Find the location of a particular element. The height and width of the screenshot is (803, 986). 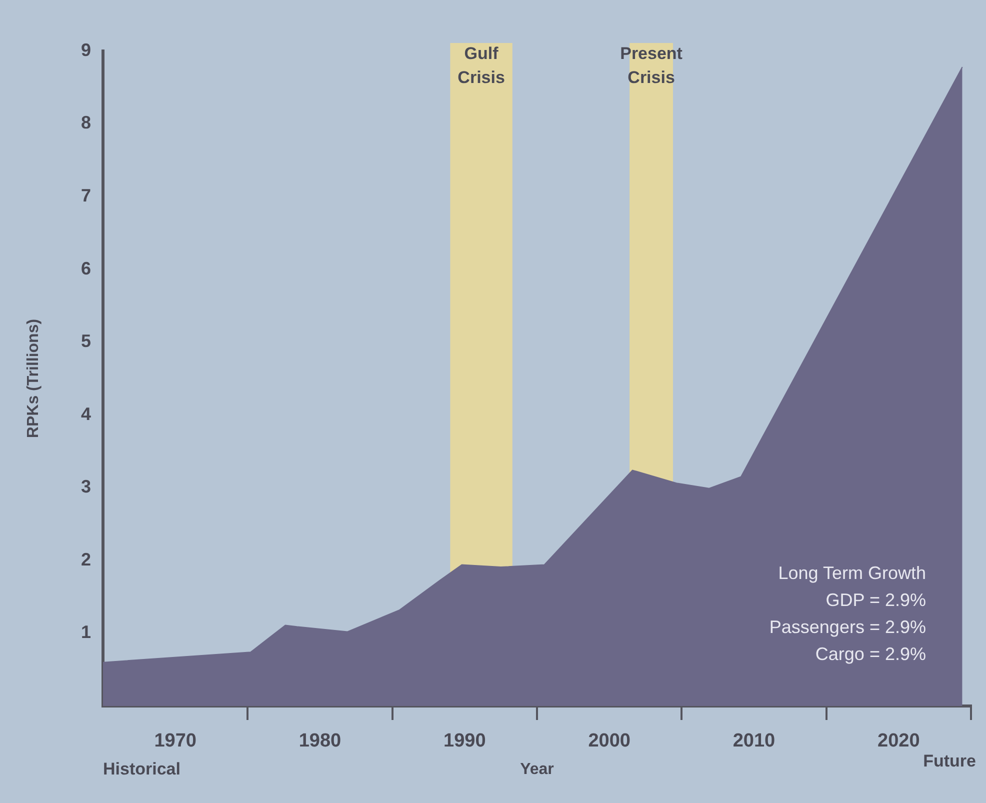

x-tick-label: 2000 is located at coordinates (609, 741).